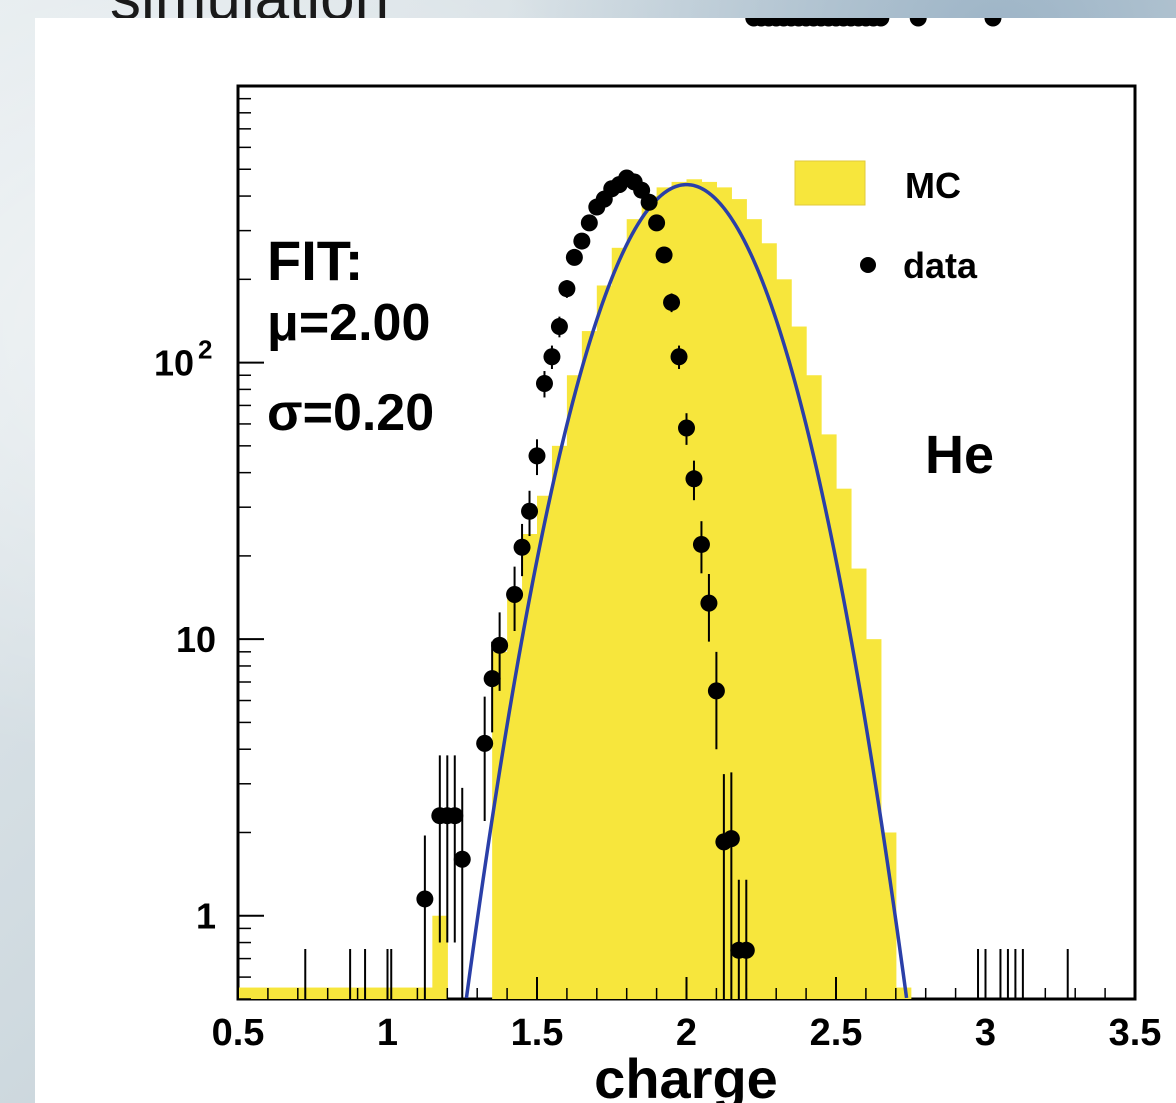 Image resolution: width=1176 pixels, height=1103 pixels. What do you see at coordinates (836, 1033) in the screenshot?
I see `x-tick-label: 2.5` at bounding box center [836, 1033].